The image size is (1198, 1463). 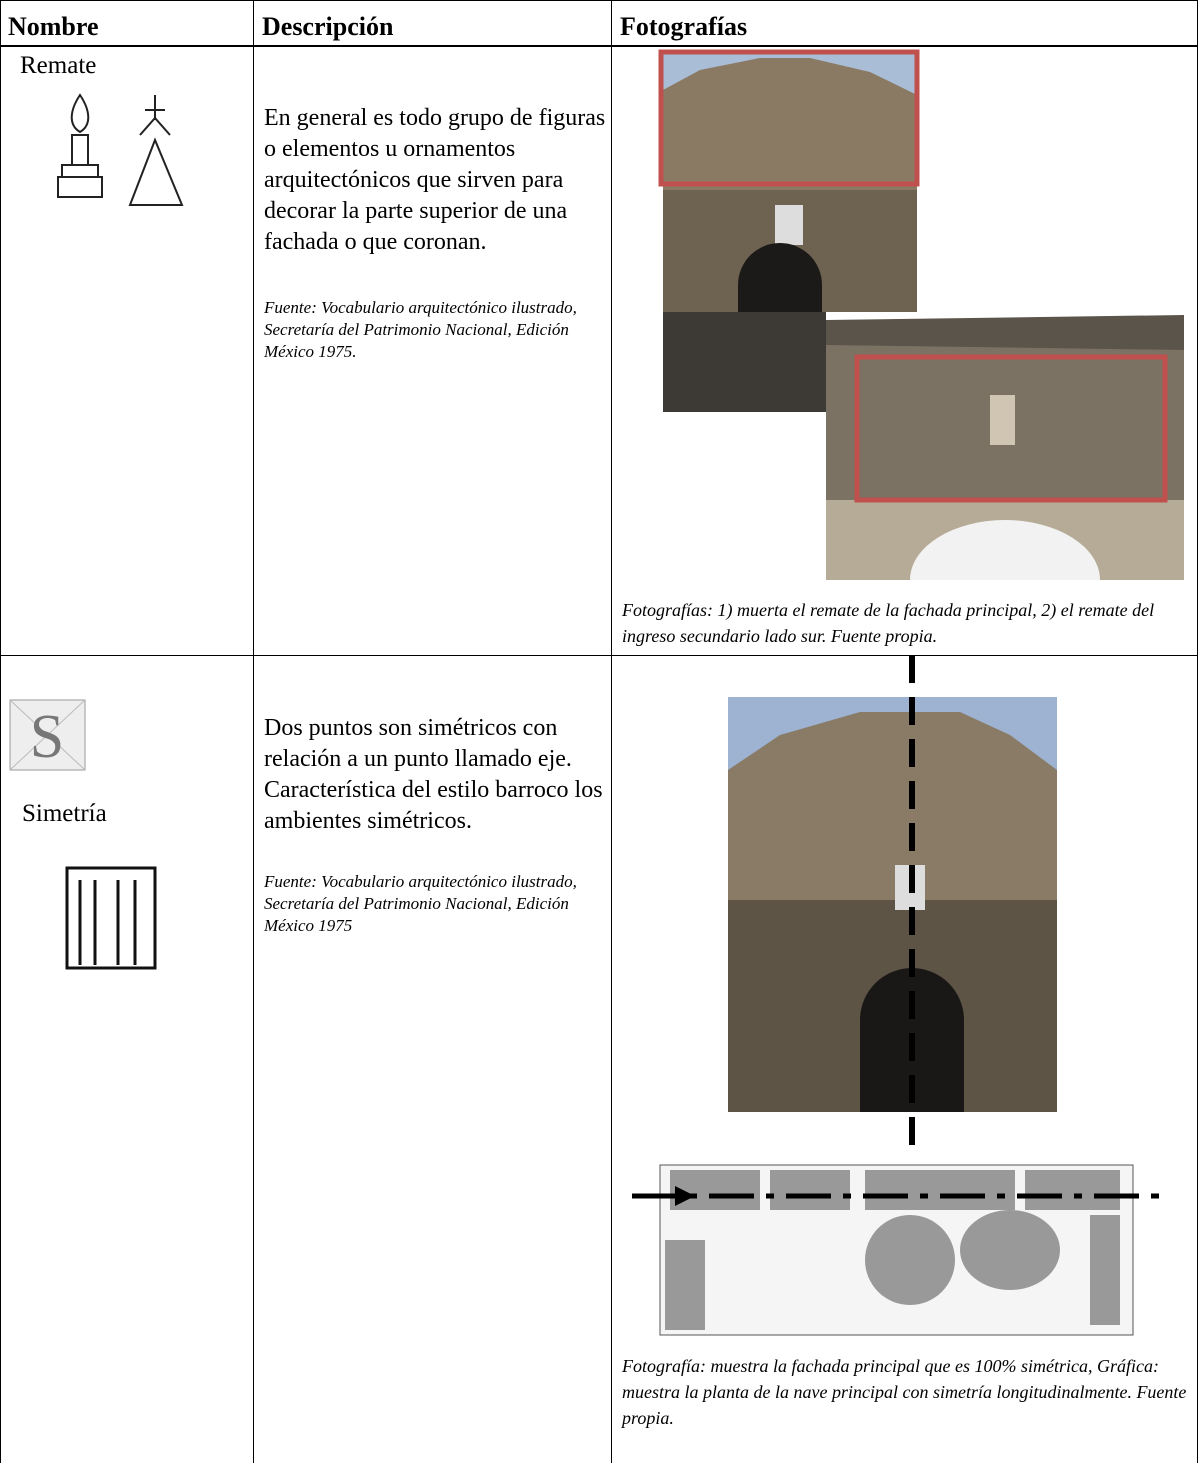 What do you see at coordinates (64, 813) in the screenshot?
I see `term: Simetría` at bounding box center [64, 813].